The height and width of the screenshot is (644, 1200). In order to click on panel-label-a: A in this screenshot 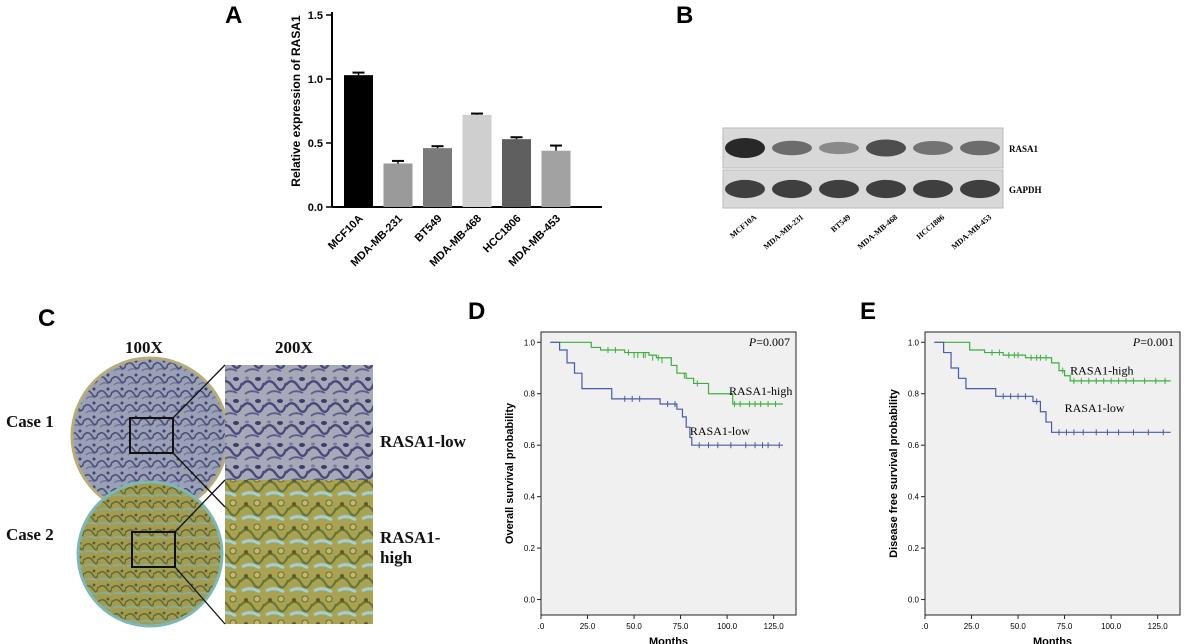, I will do `click(234, 15)`.